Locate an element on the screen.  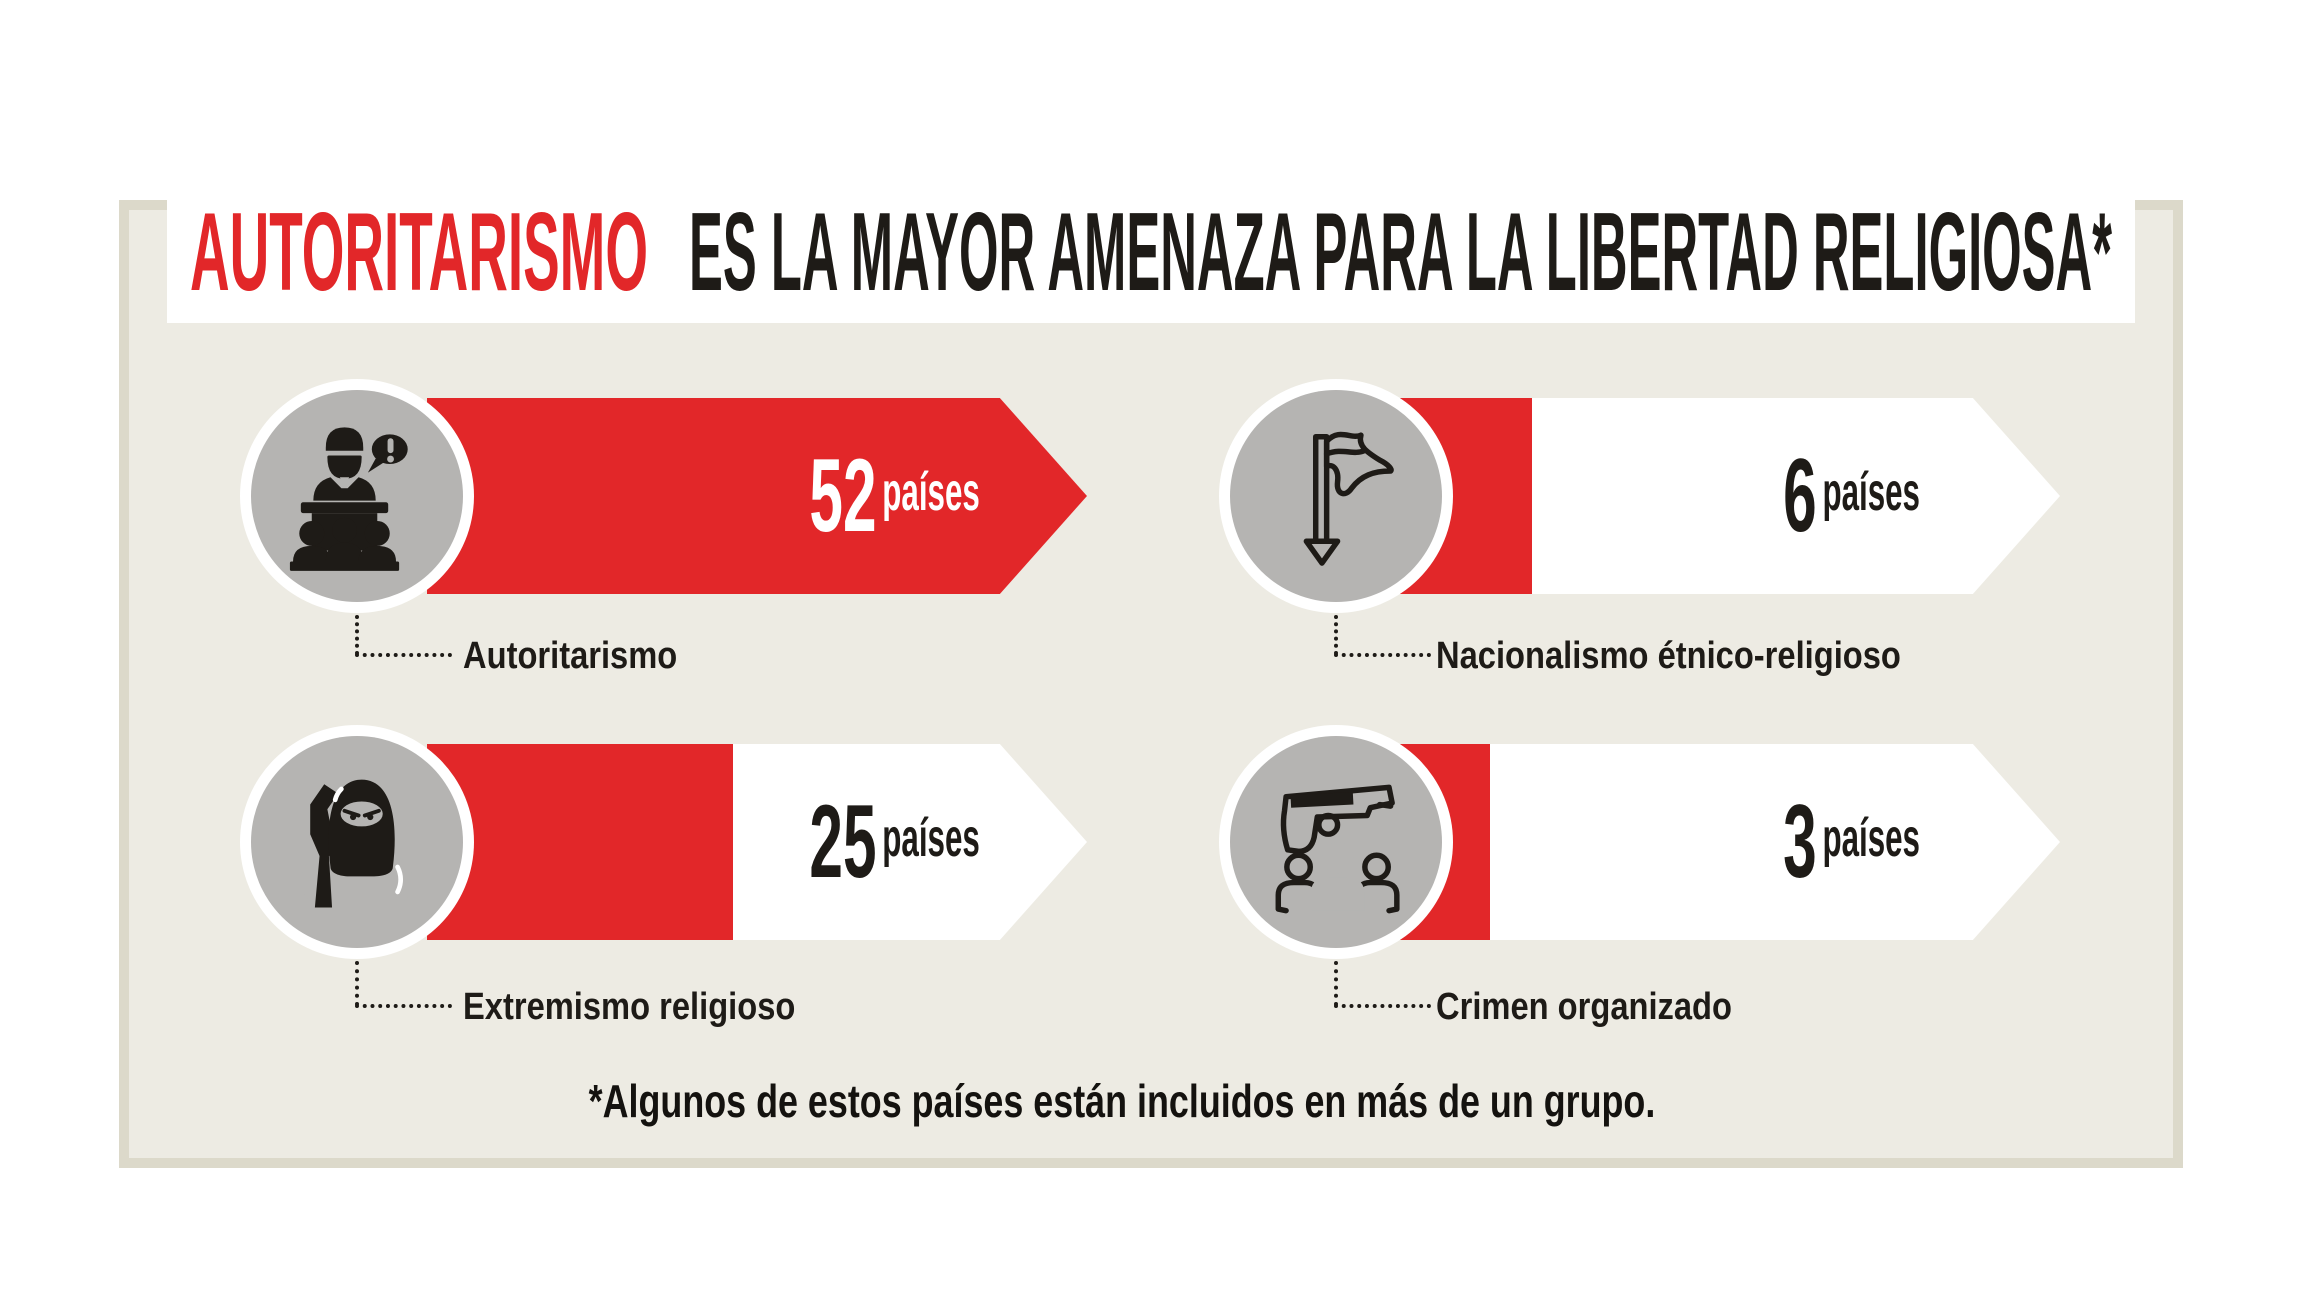
threat-bar: 52 países is located at coordinates (757, 496).